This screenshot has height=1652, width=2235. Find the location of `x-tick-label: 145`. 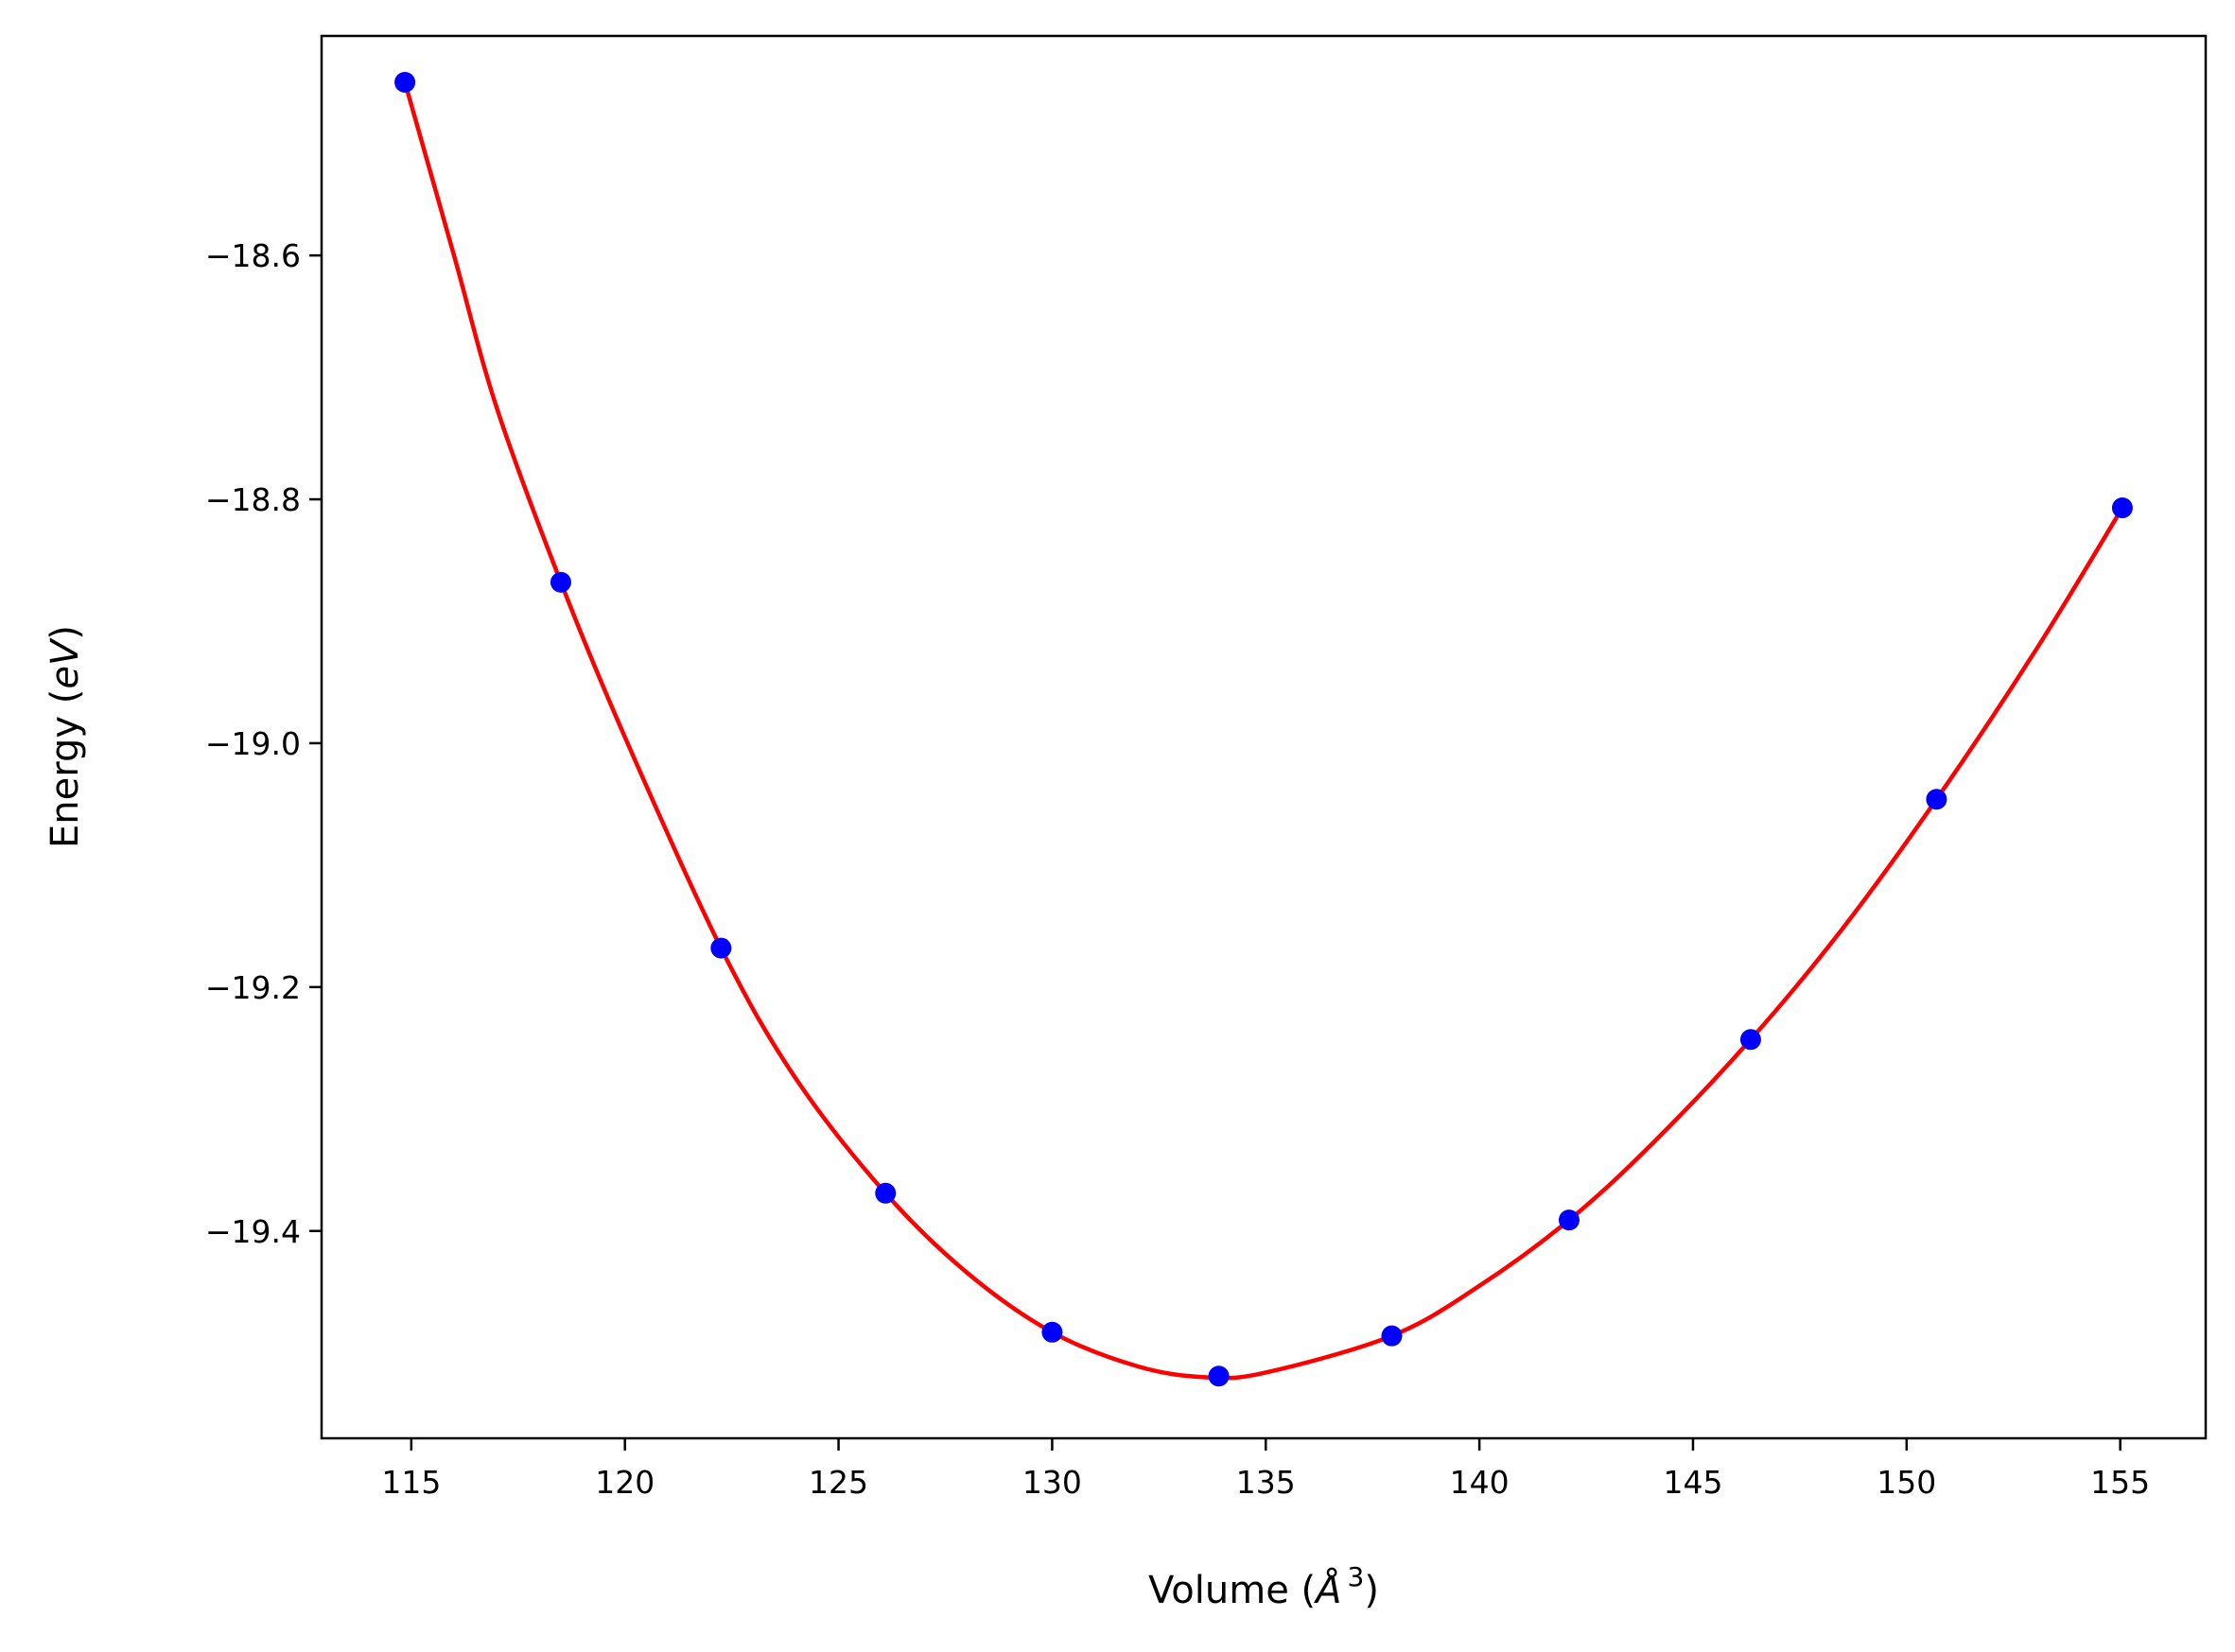

x-tick-label: 145 is located at coordinates (1692, 1483).